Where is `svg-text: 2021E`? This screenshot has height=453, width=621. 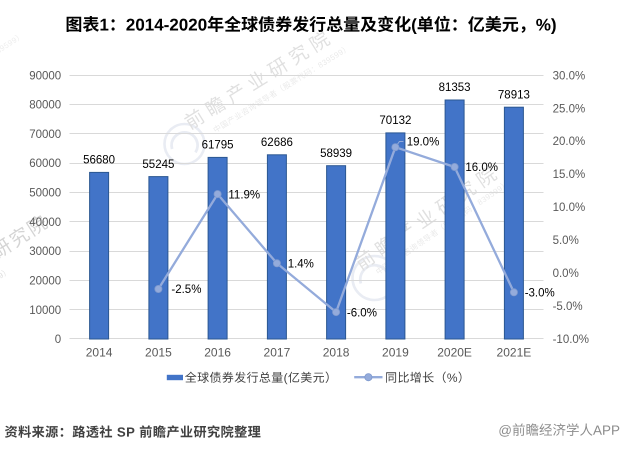
svg-text: 2021E is located at coordinates (514, 353).